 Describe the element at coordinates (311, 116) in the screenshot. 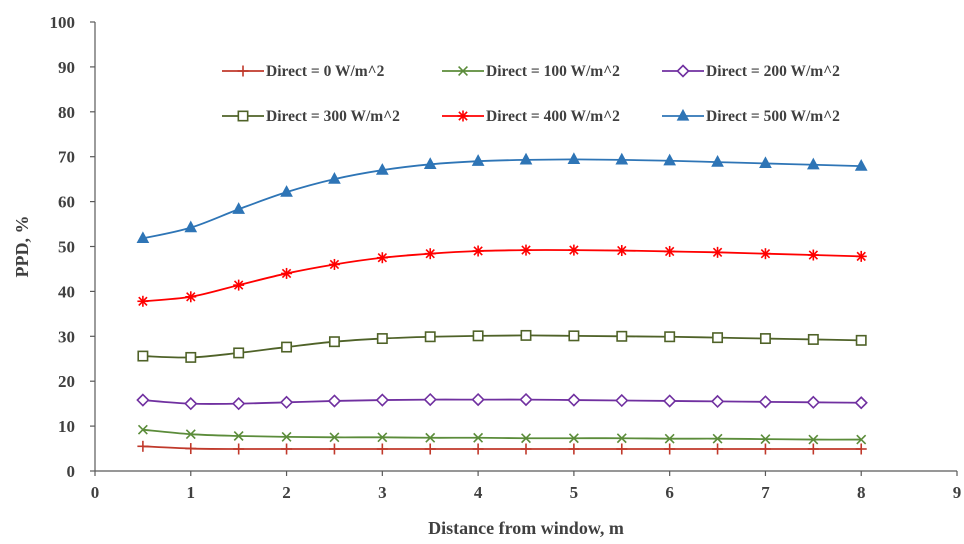

I see `legend-item: Direct = 300 W/m^2` at that location.